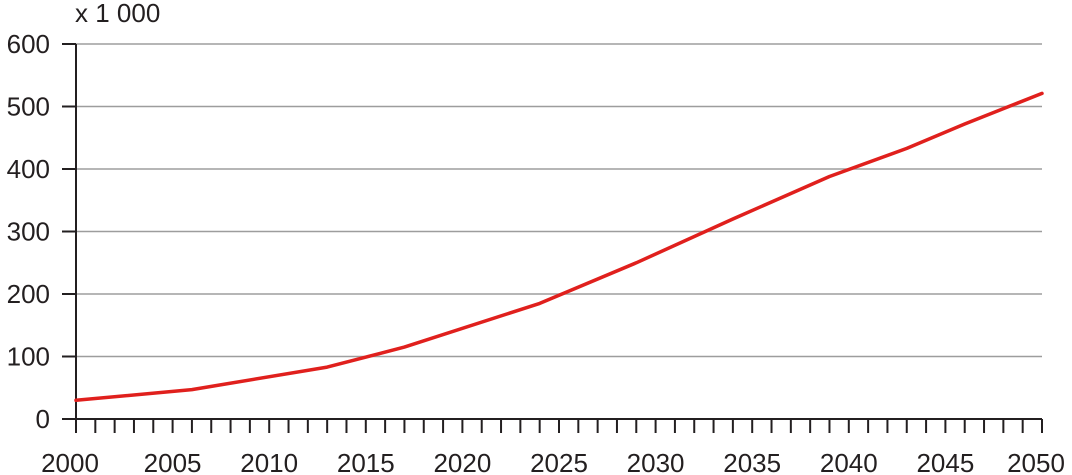  I want to click on x-tick-label-2000: 2000, so click(70, 461).